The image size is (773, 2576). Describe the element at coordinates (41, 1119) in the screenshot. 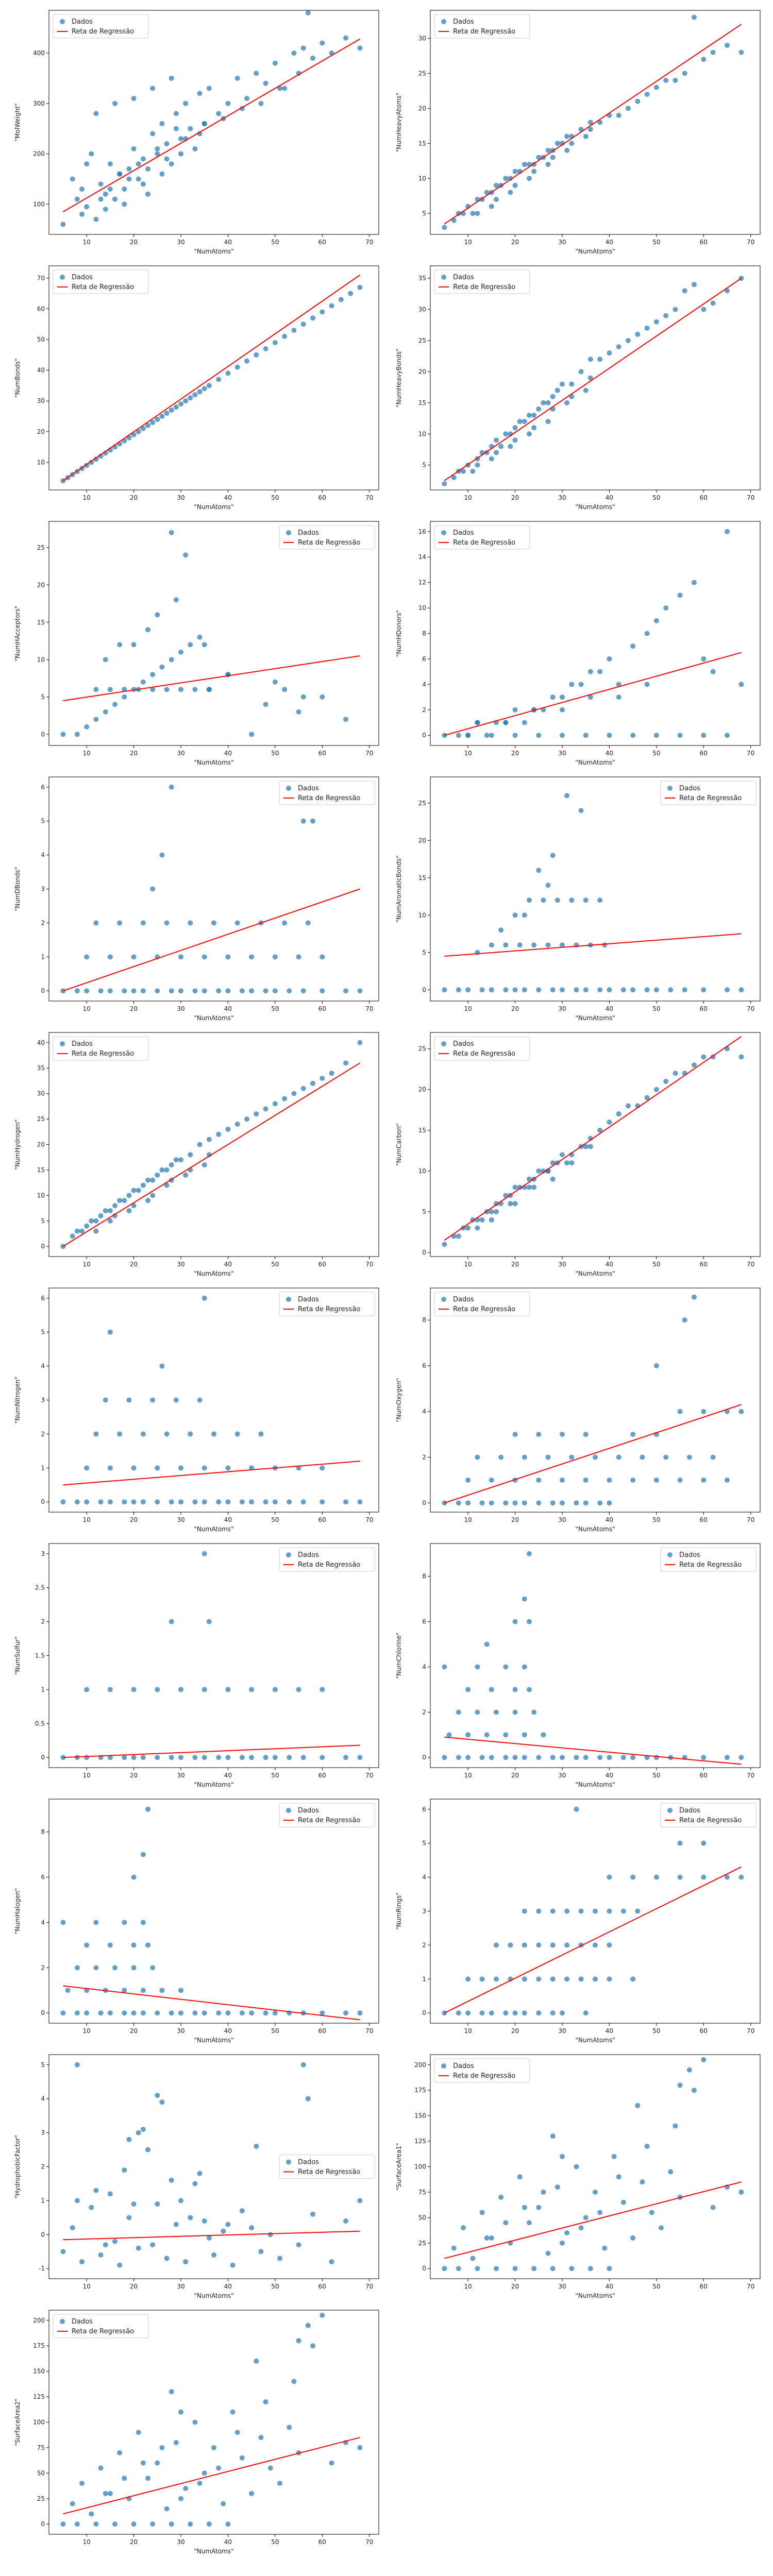

I see `y-tick-label: 25` at that location.